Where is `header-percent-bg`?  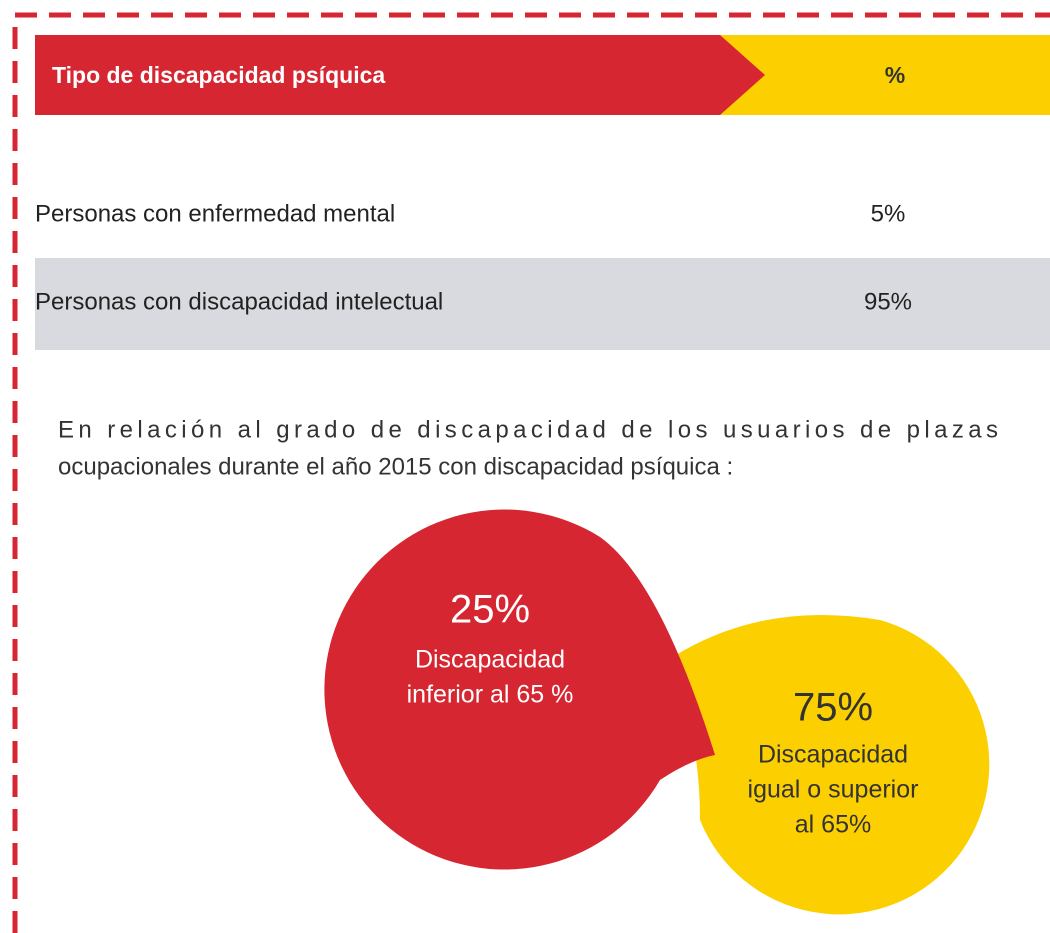
header-percent-bg is located at coordinates (882, 75).